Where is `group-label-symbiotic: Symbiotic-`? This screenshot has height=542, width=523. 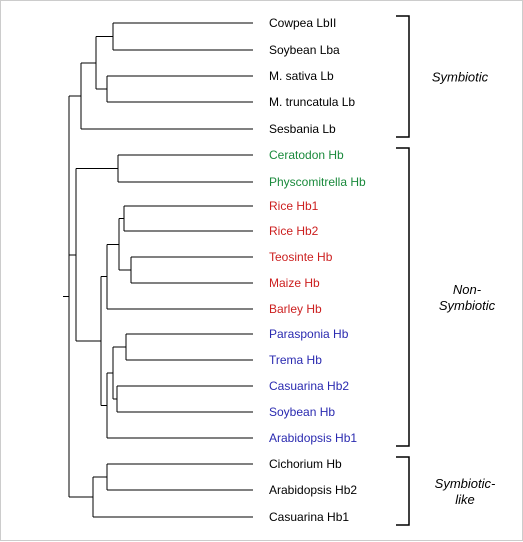
group-label-symbiotic: Symbiotic- is located at coordinates (465, 483).